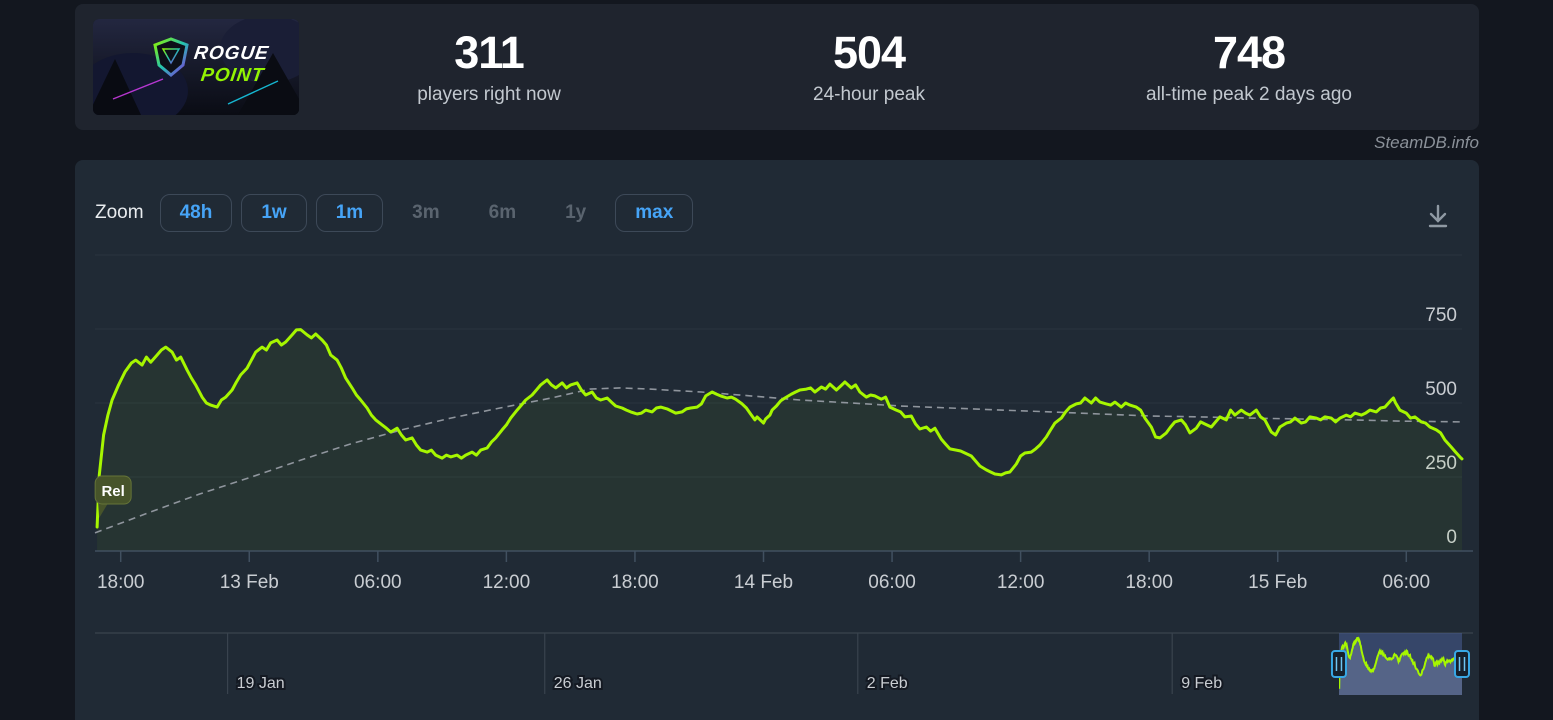  Describe the element at coordinates (119, 212) in the screenshot. I see `zoom-label: Zoom` at that location.